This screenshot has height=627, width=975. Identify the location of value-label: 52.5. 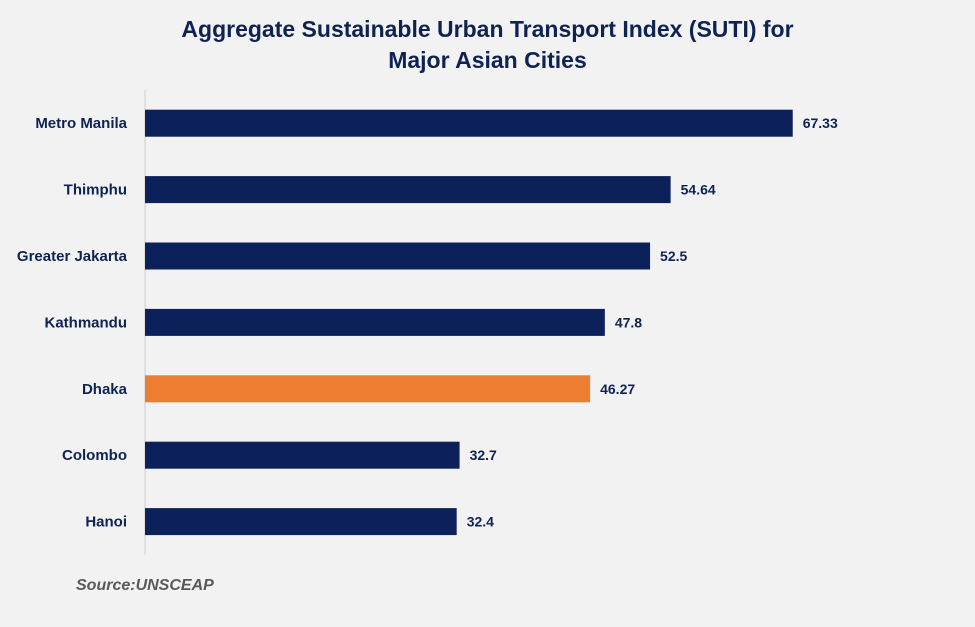
(673, 256).